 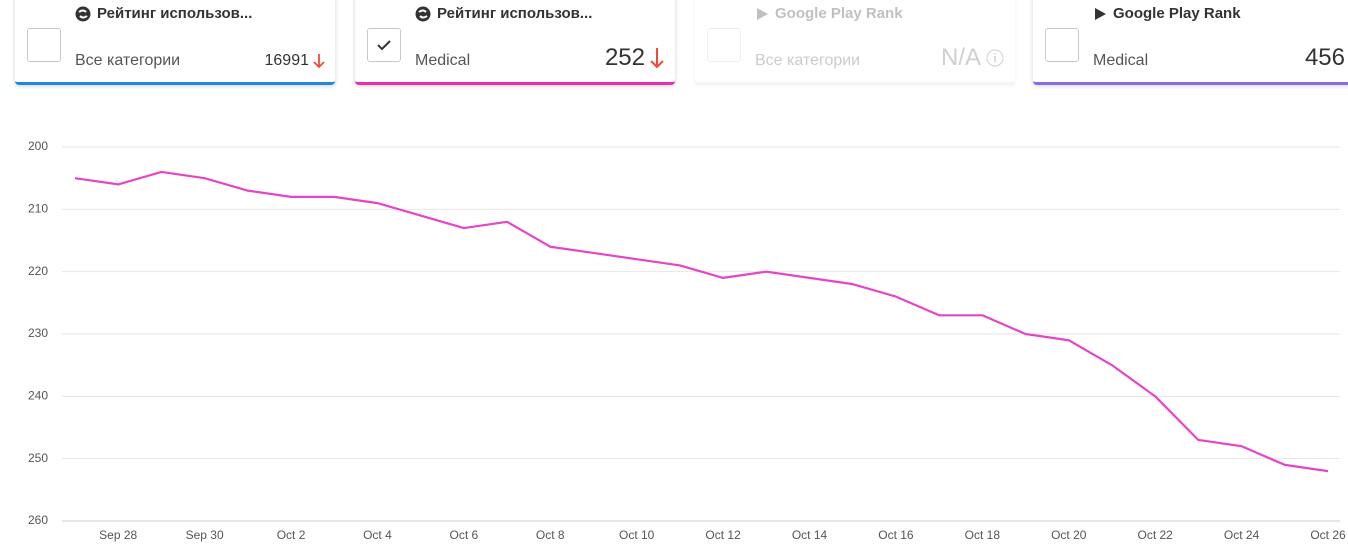 What do you see at coordinates (995, 58) in the screenshot?
I see `info-icon` at bounding box center [995, 58].